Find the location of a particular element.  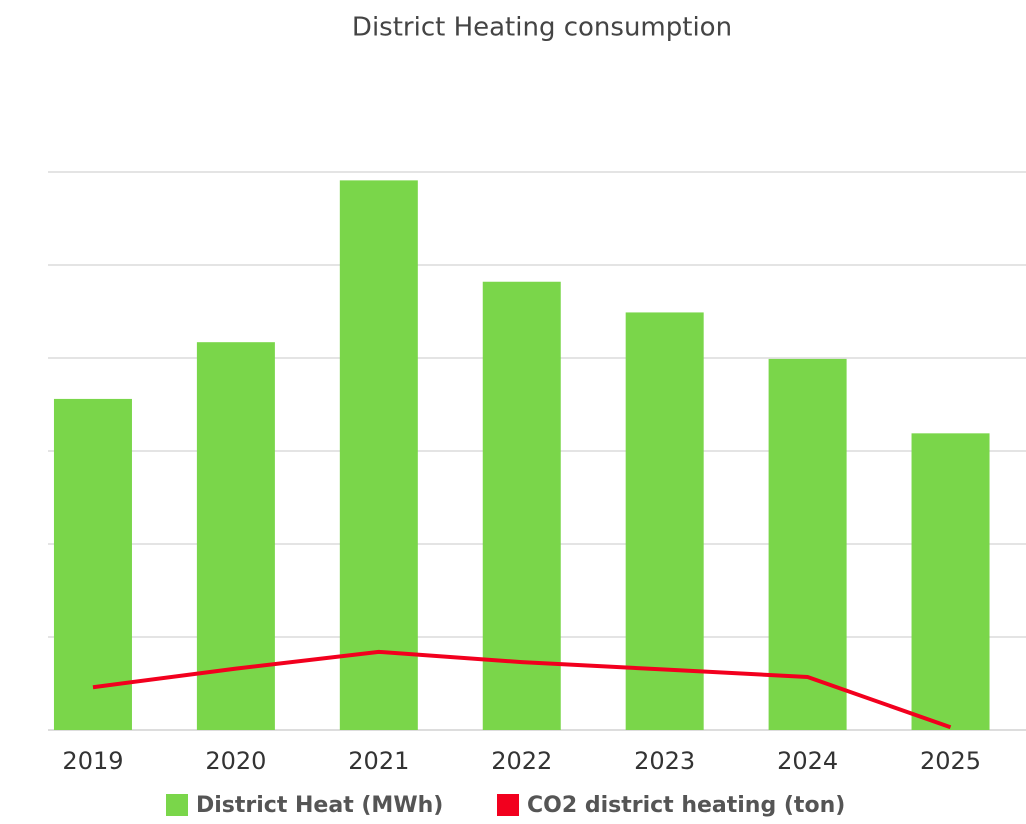

legend-label: CO2 district heating (ton) is located at coordinates (686, 805).